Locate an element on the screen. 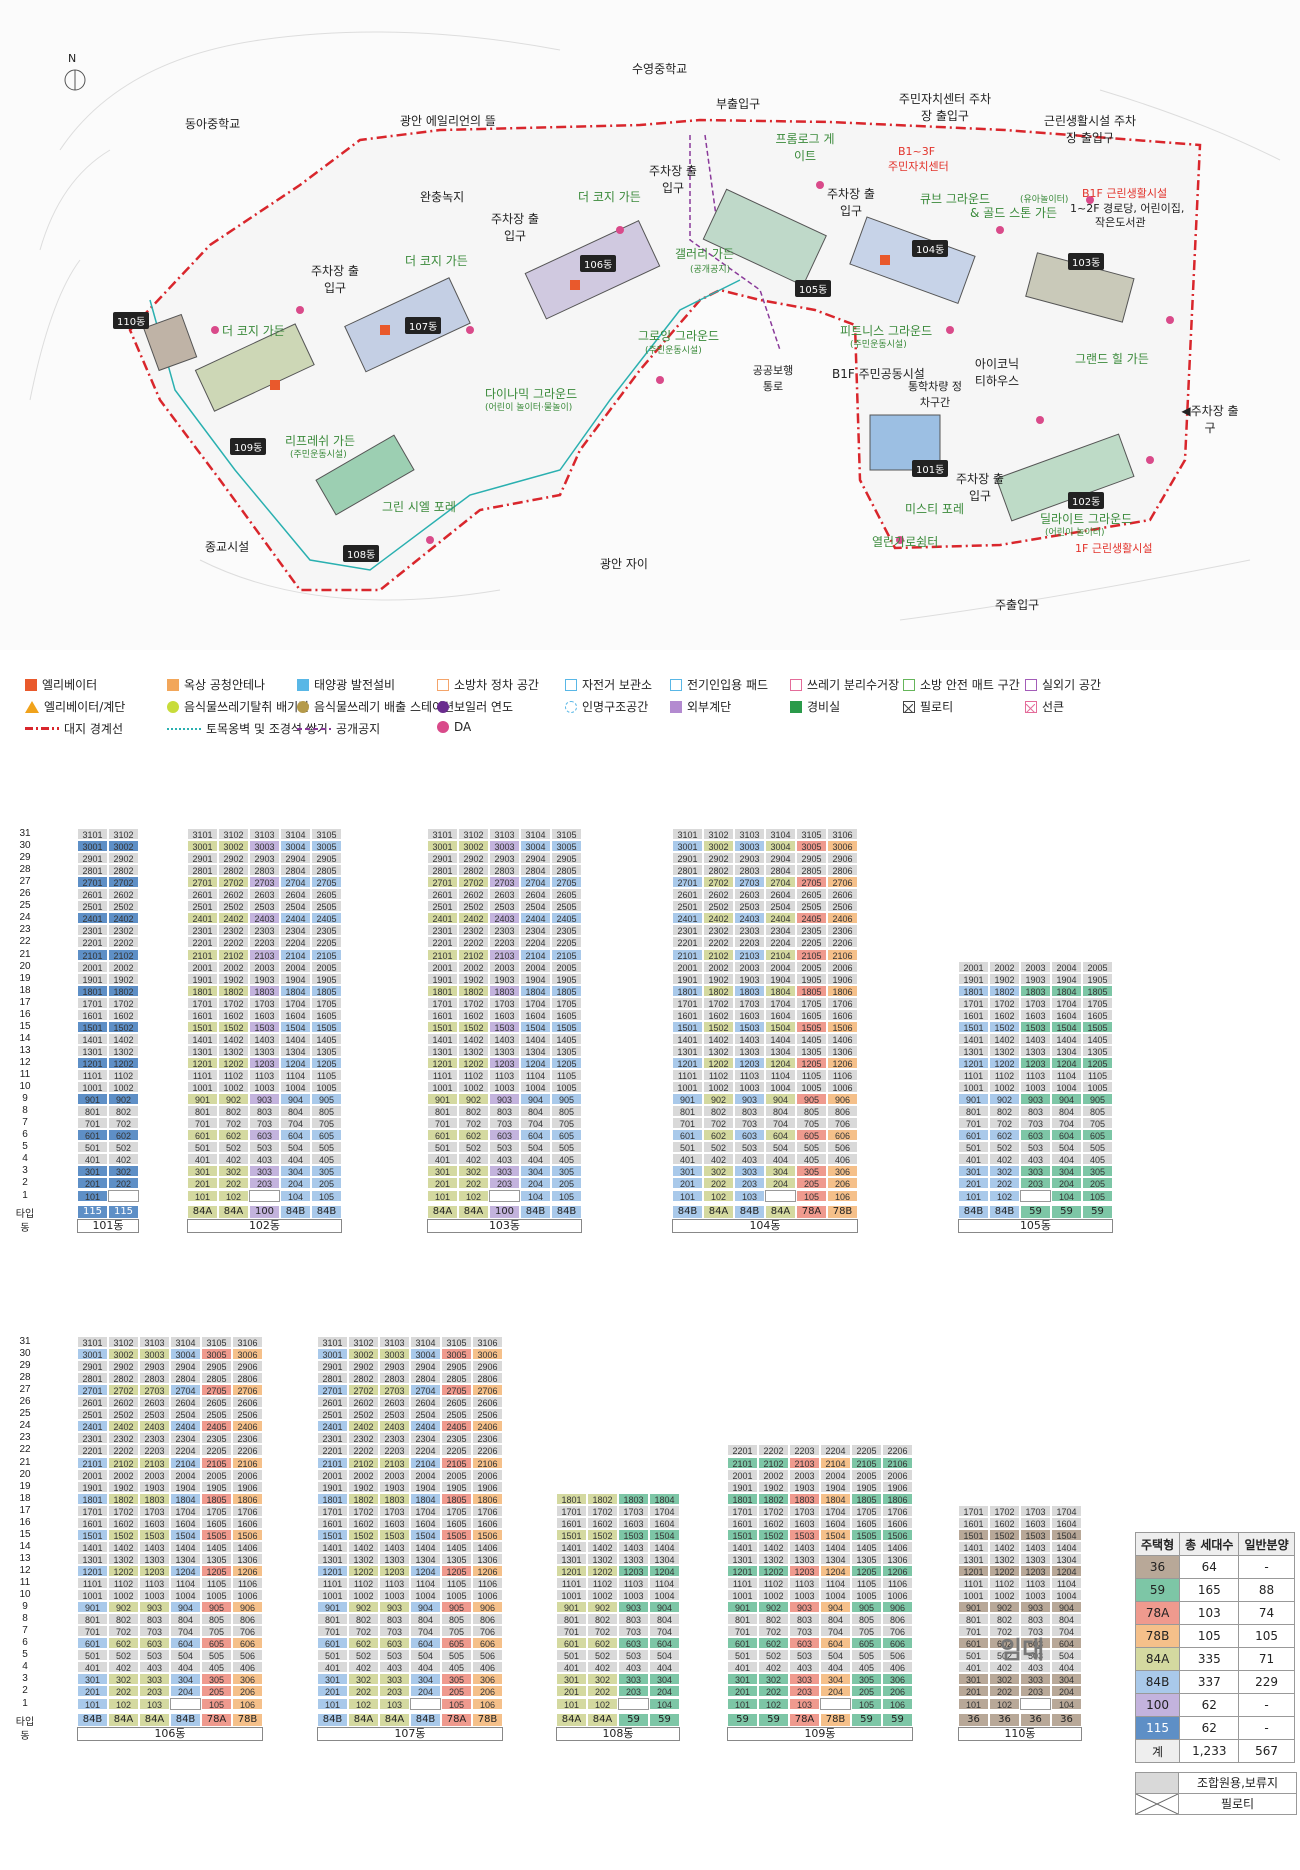 This screenshot has width=1300, height=1870. red-facility-label: 1F 근린생활시설 is located at coordinates (1114, 548).